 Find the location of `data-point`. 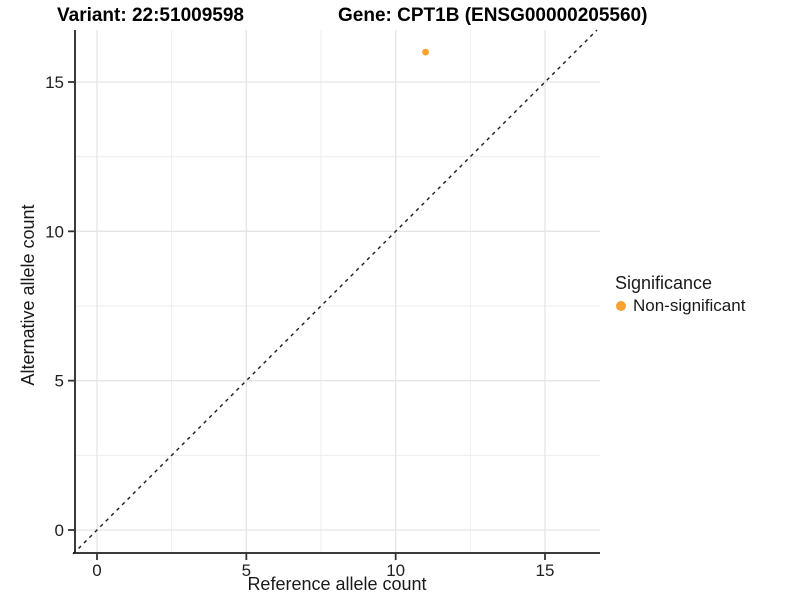

data-point is located at coordinates (425, 52).